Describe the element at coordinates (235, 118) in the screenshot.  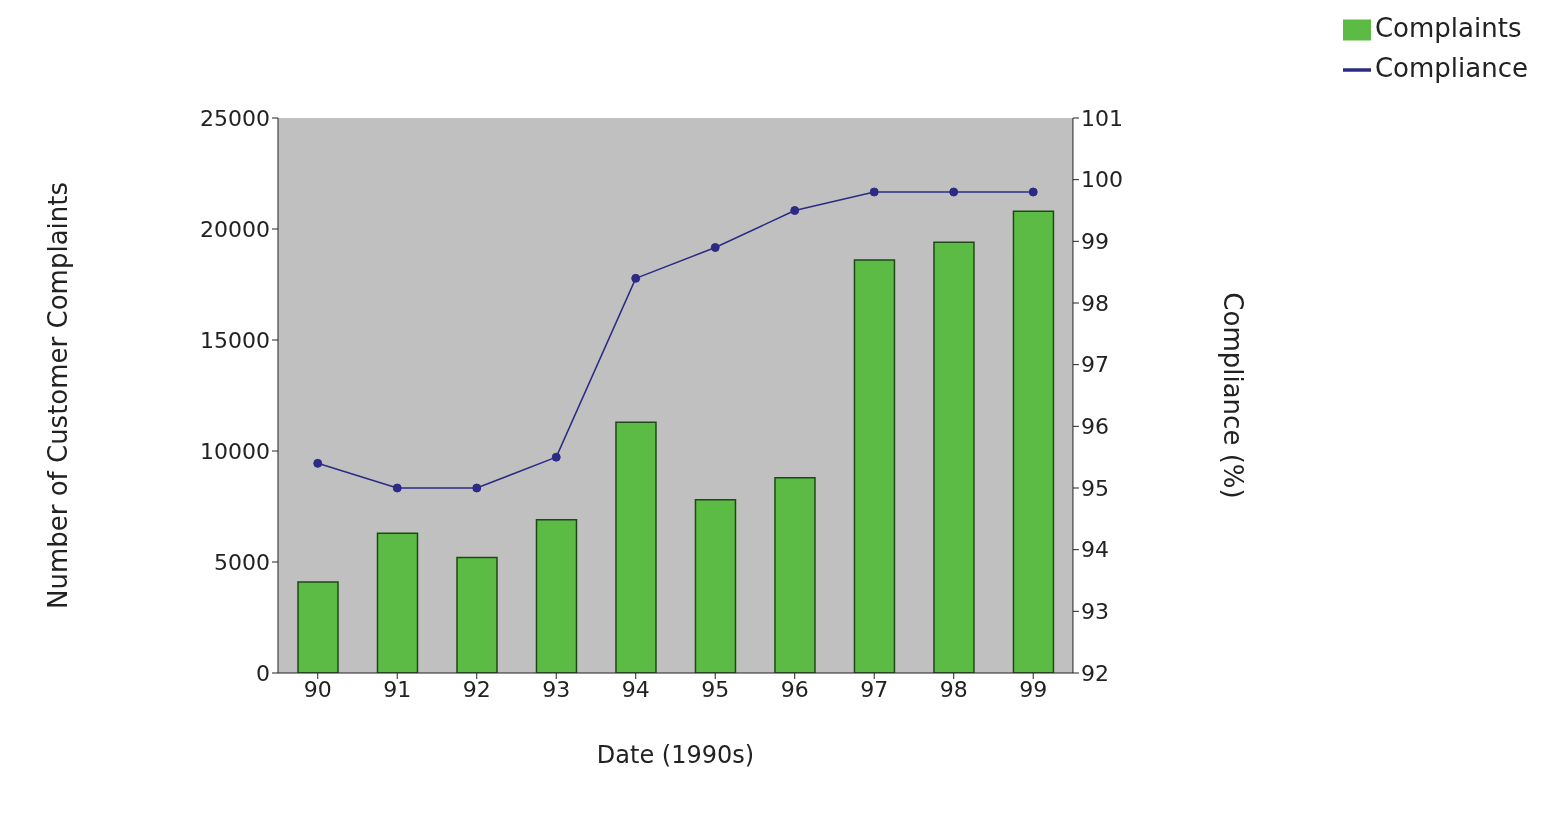
I see `y-tick-label: 25000` at that location.